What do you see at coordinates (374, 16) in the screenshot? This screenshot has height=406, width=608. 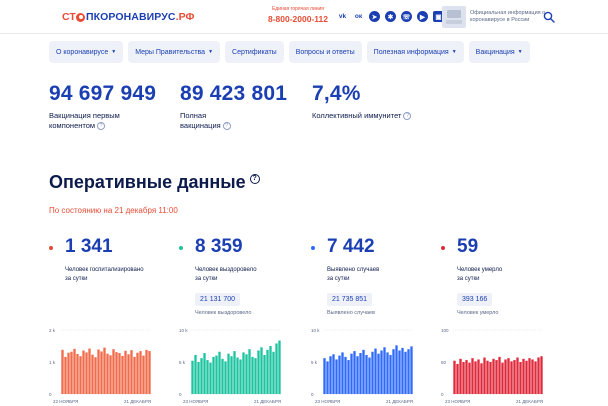 I see `telegram-icon: ➤` at bounding box center [374, 16].